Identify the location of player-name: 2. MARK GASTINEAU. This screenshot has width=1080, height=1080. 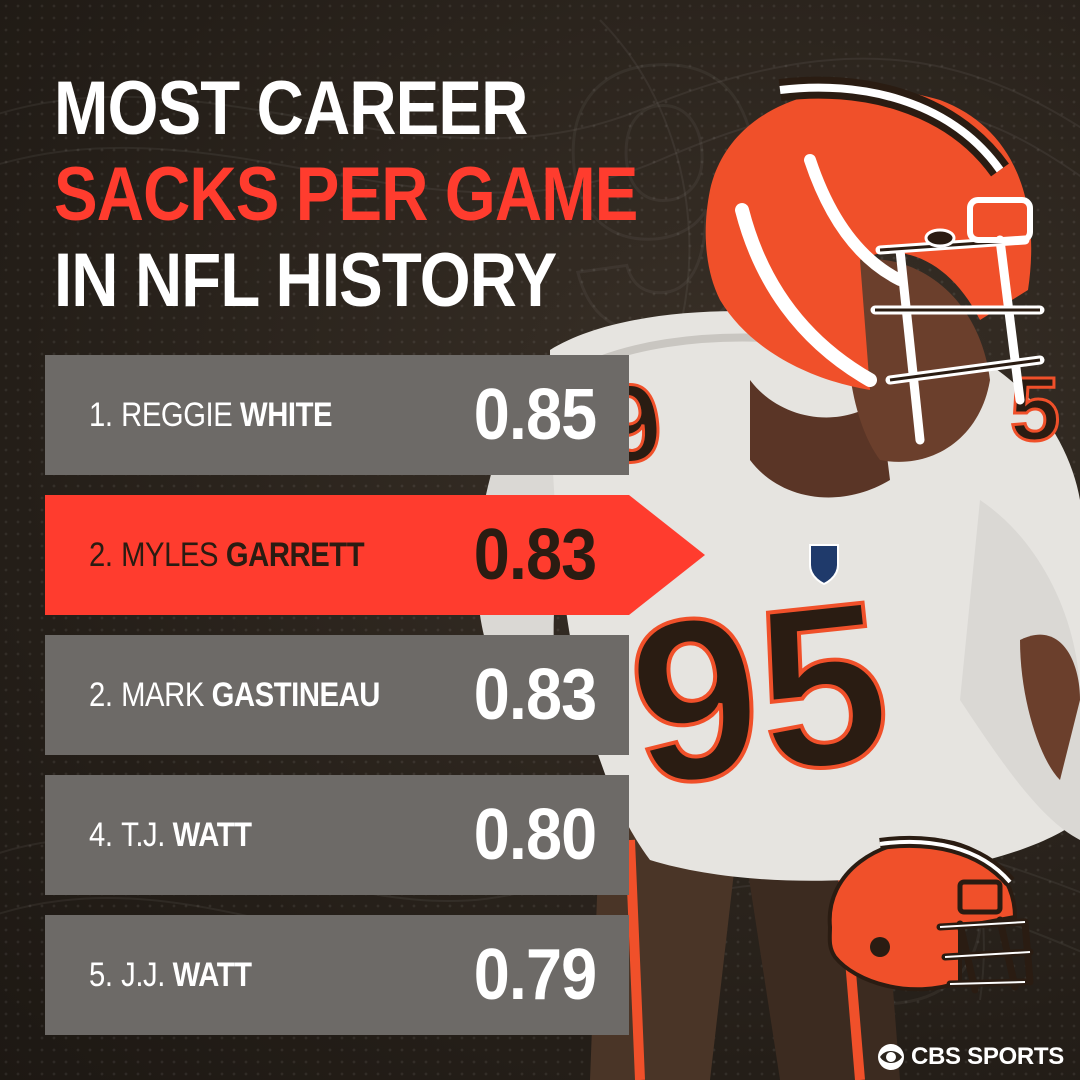
(234, 695).